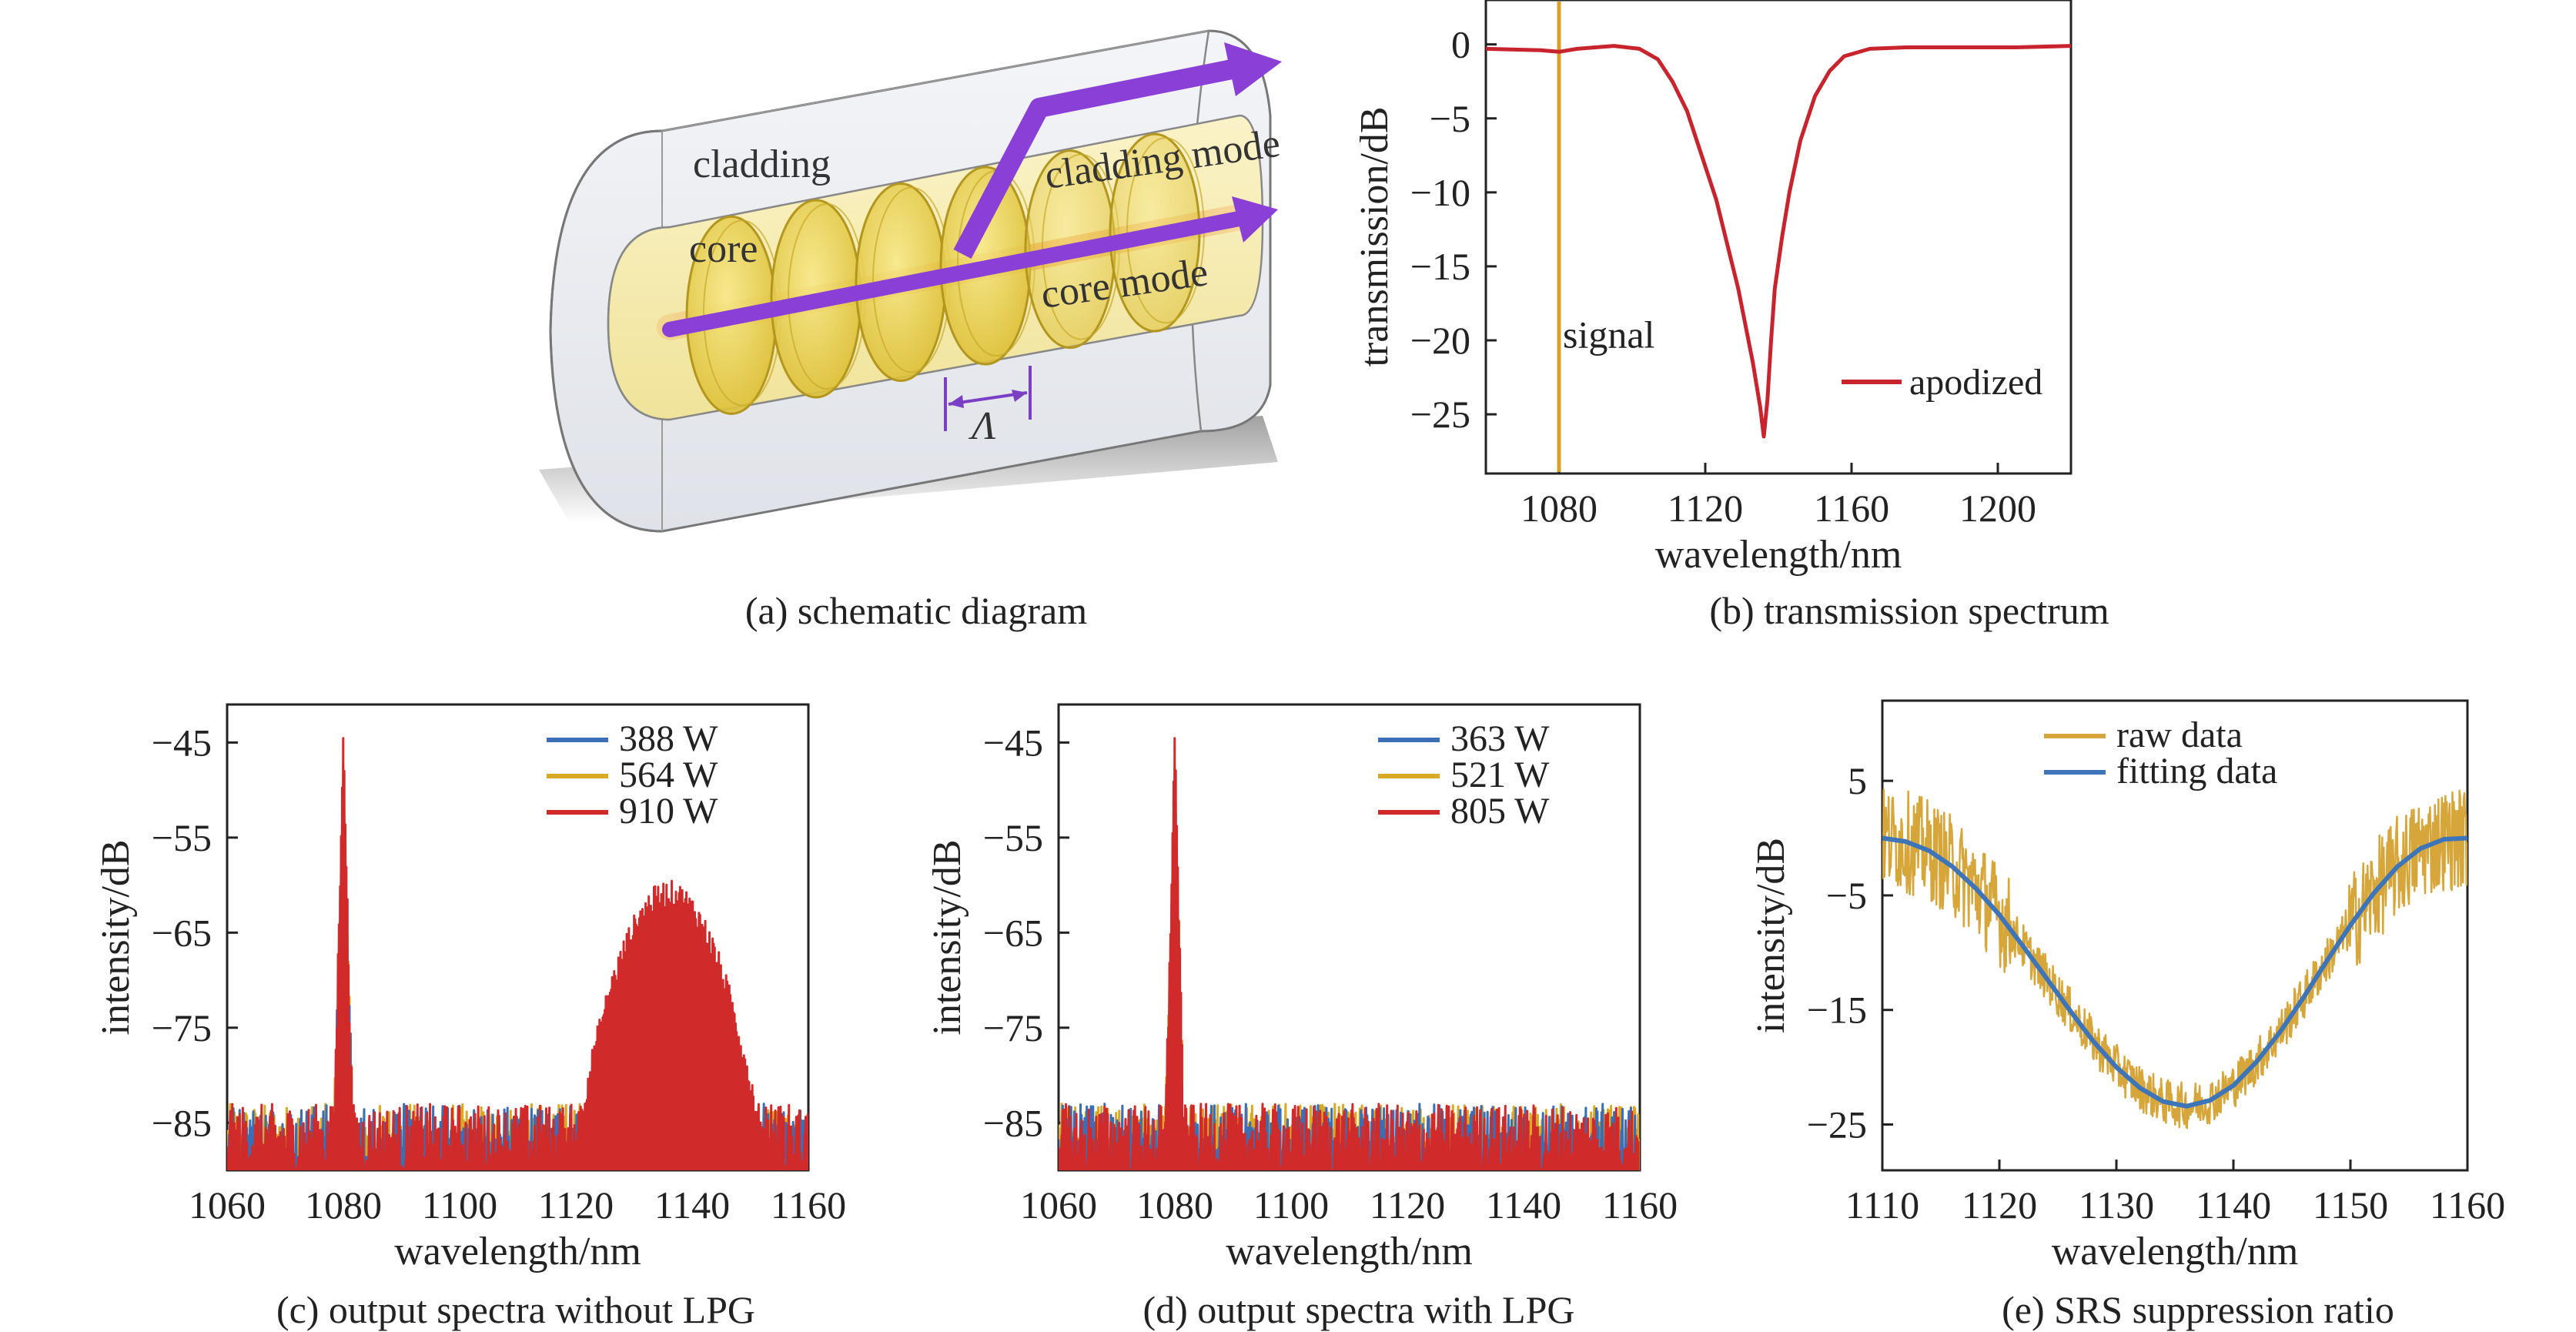  I want to click on shell-front-rim, so click(606, 331).